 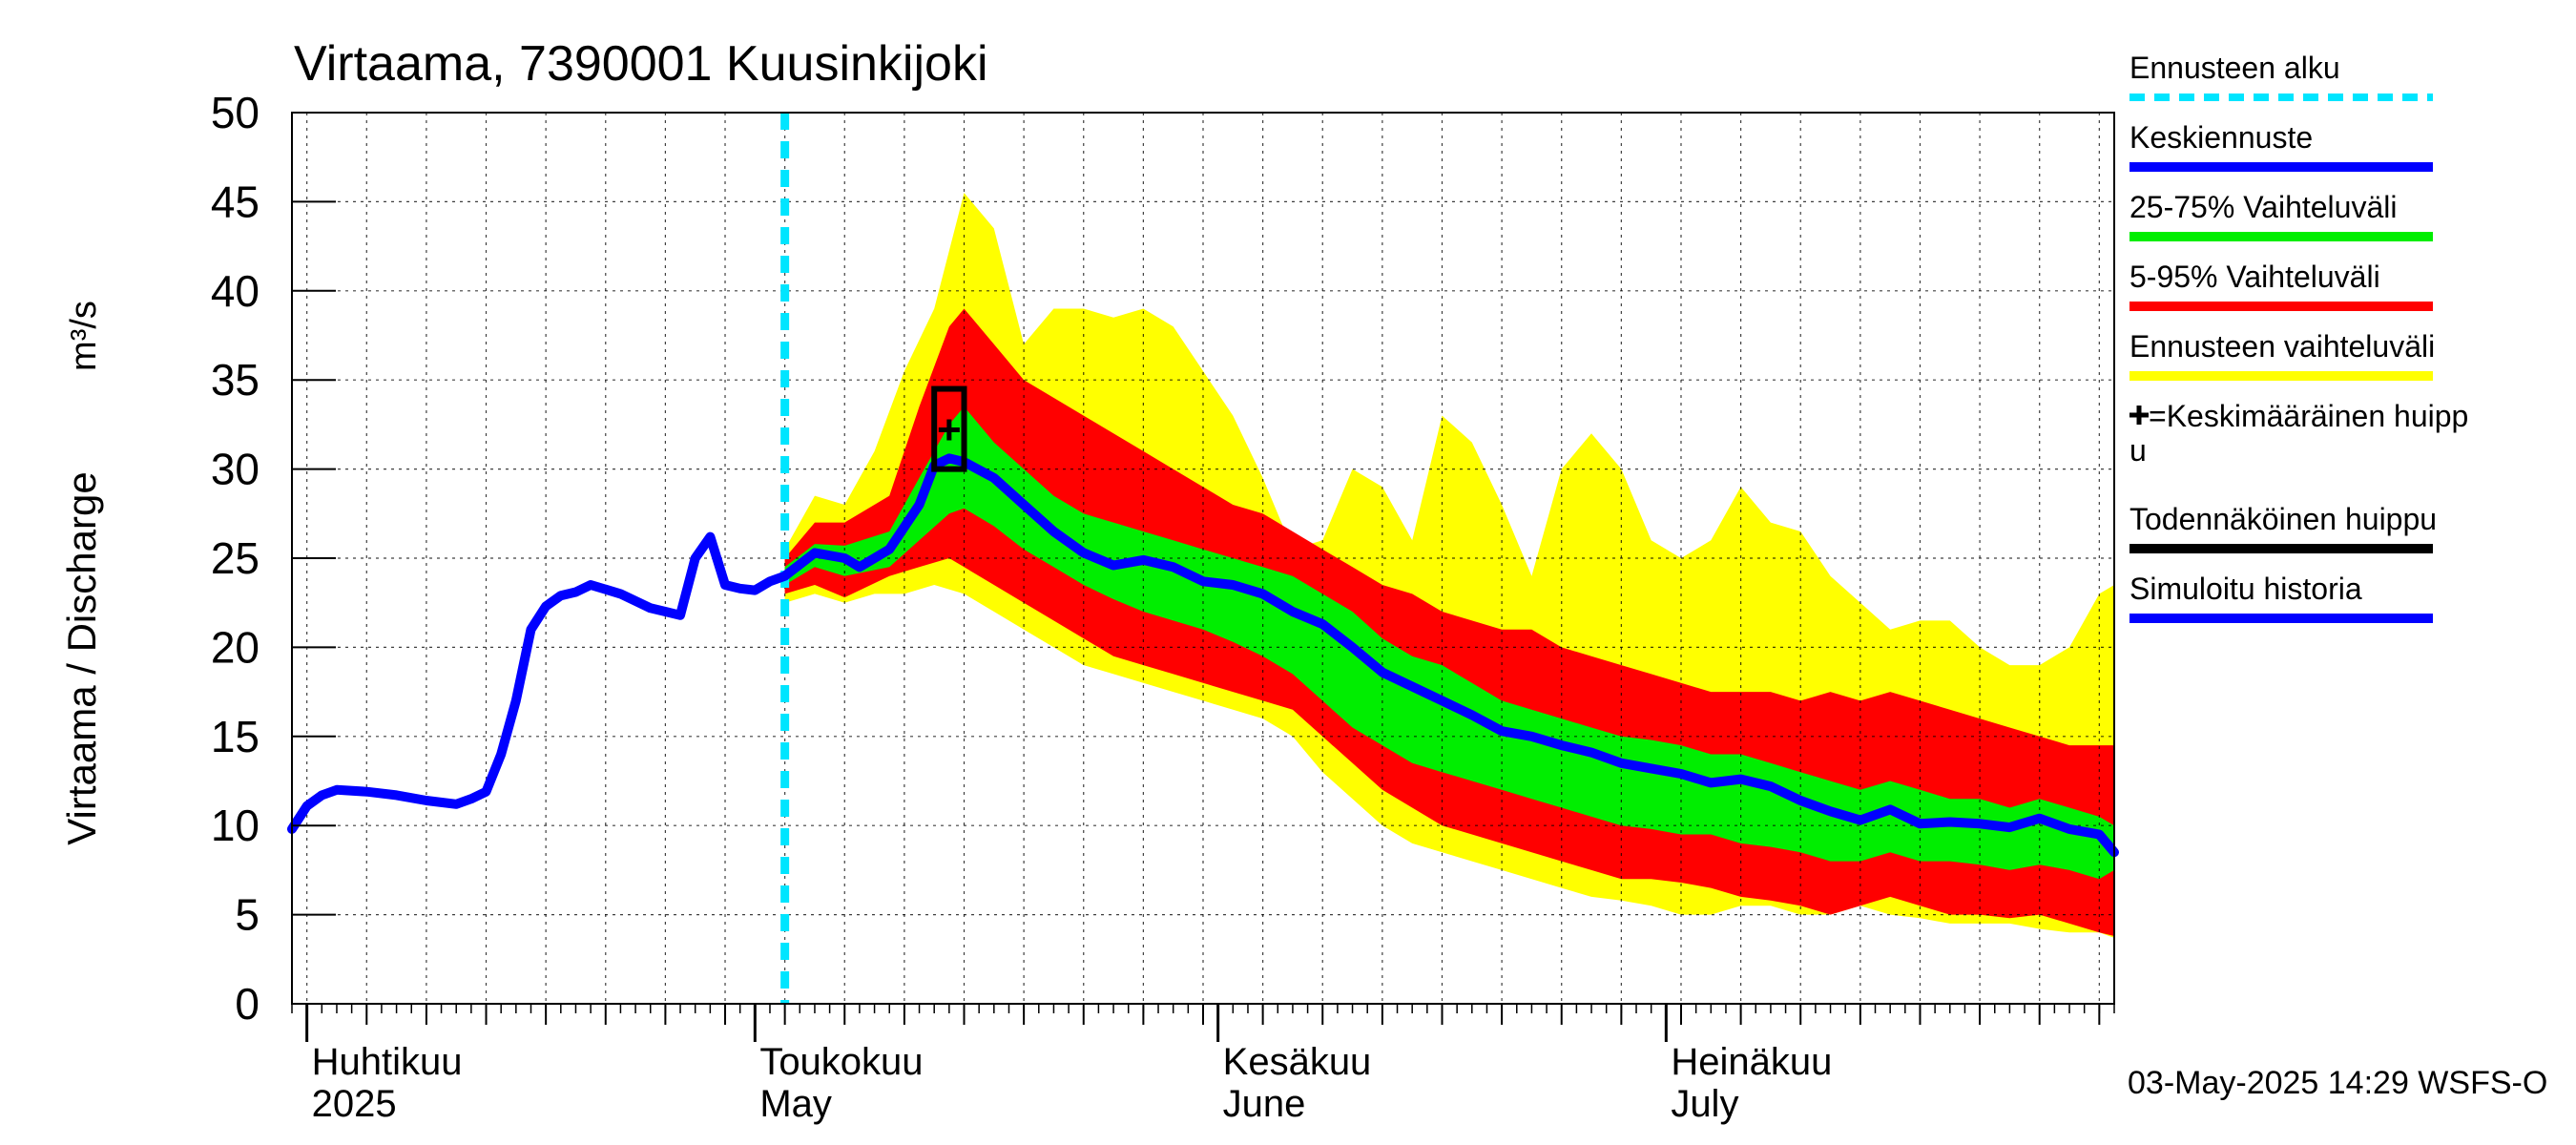 I want to click on legend-label: Ennusteen alku, so click(x=2234, y=68).